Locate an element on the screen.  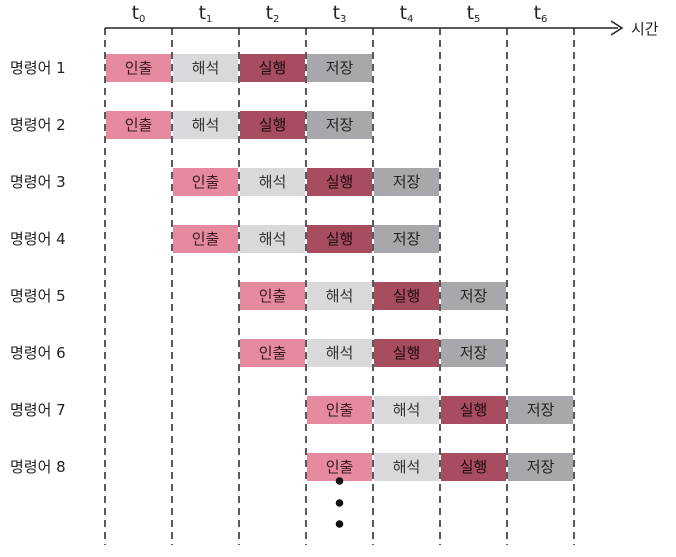
instruction-row: 명령어 5 인출 해석 실행 저장 is located at coordinates (258, 296).